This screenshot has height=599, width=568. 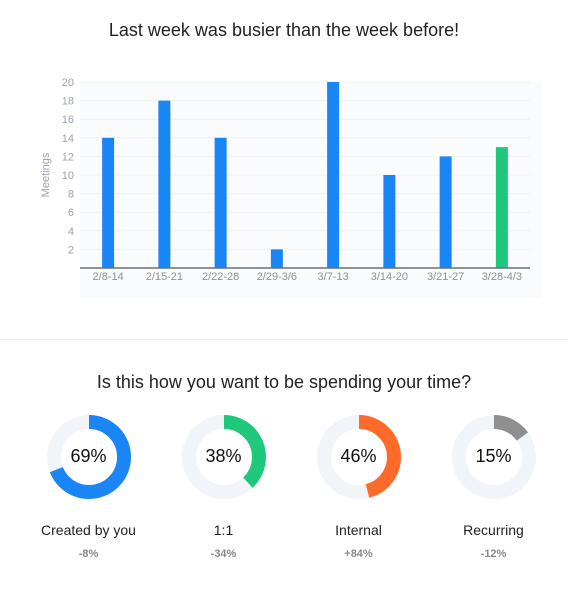 What do you see at coordinates (502, 277) in the screenshot?
I see `x-tick-label: 3/28-4/3` at bounding box center [502, 277].